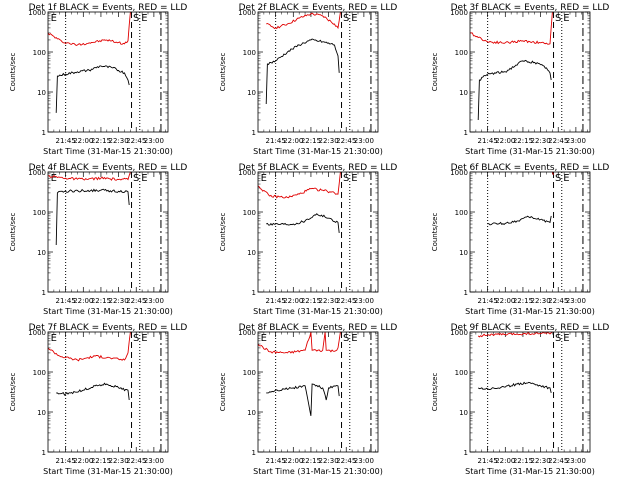 The width and height of the screenshot is (640, 480). What do you see at coordinates (318, 8) in the screenshot?
I see `panel-title: Det 2f BLACK = Events, RED = LLD` at bounding box center [318, 8].